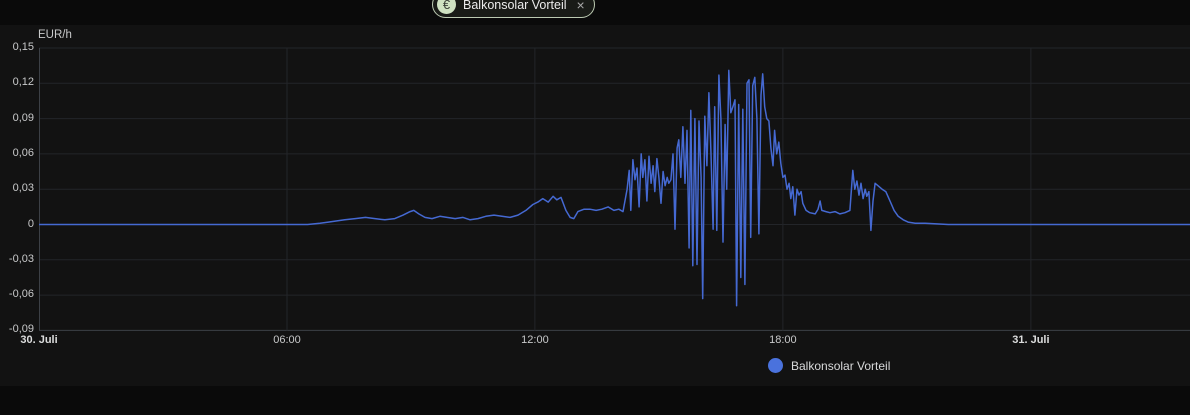  Describe the element at coordinates (21, 329) in the screenshot. I see `y-tick-label: -0,09` at that location.